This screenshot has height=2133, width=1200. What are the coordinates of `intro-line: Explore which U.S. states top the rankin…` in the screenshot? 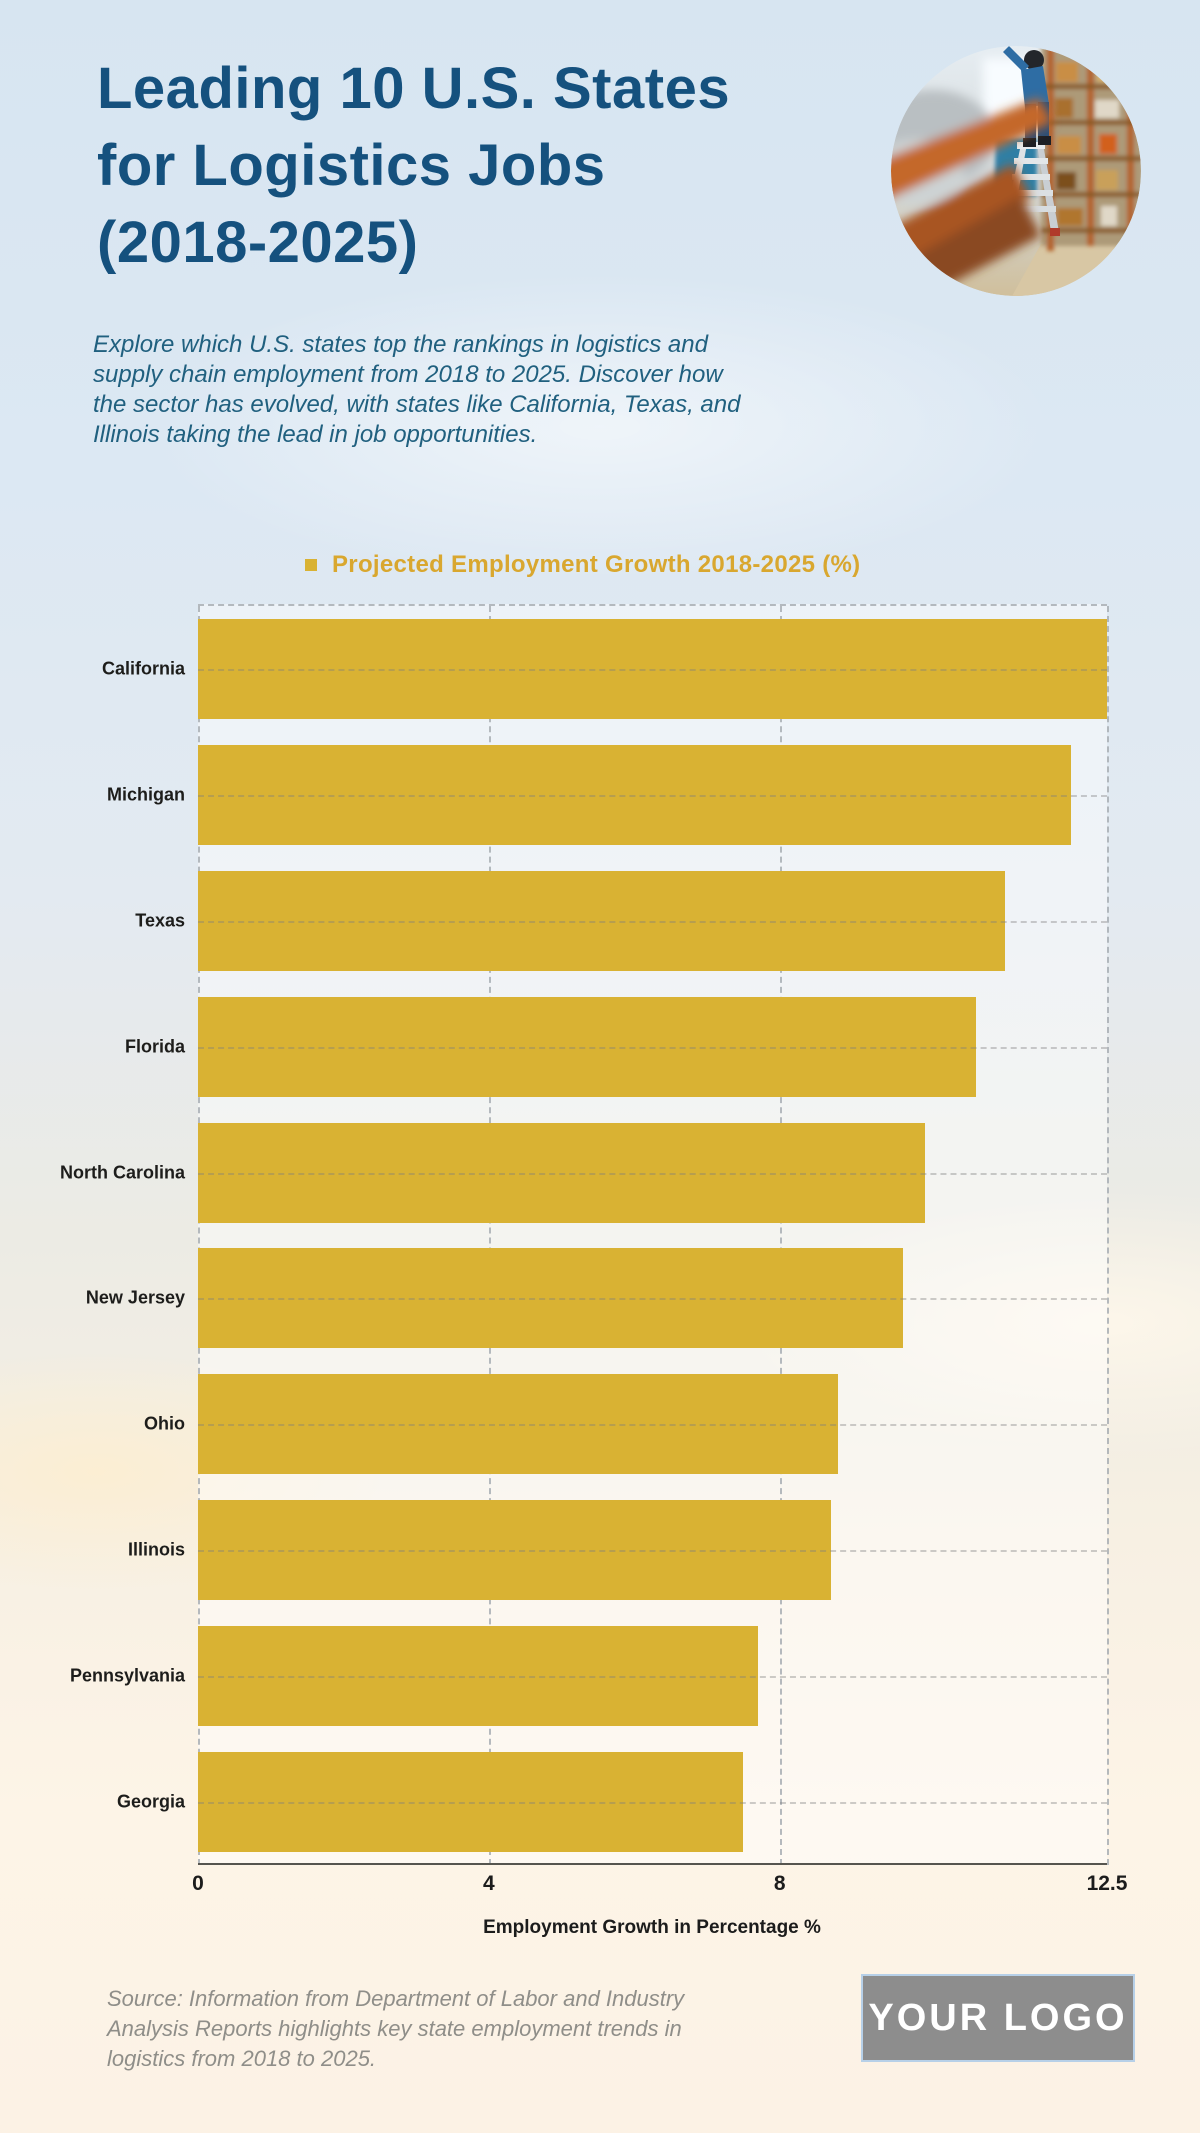 It's located at (400, 344).